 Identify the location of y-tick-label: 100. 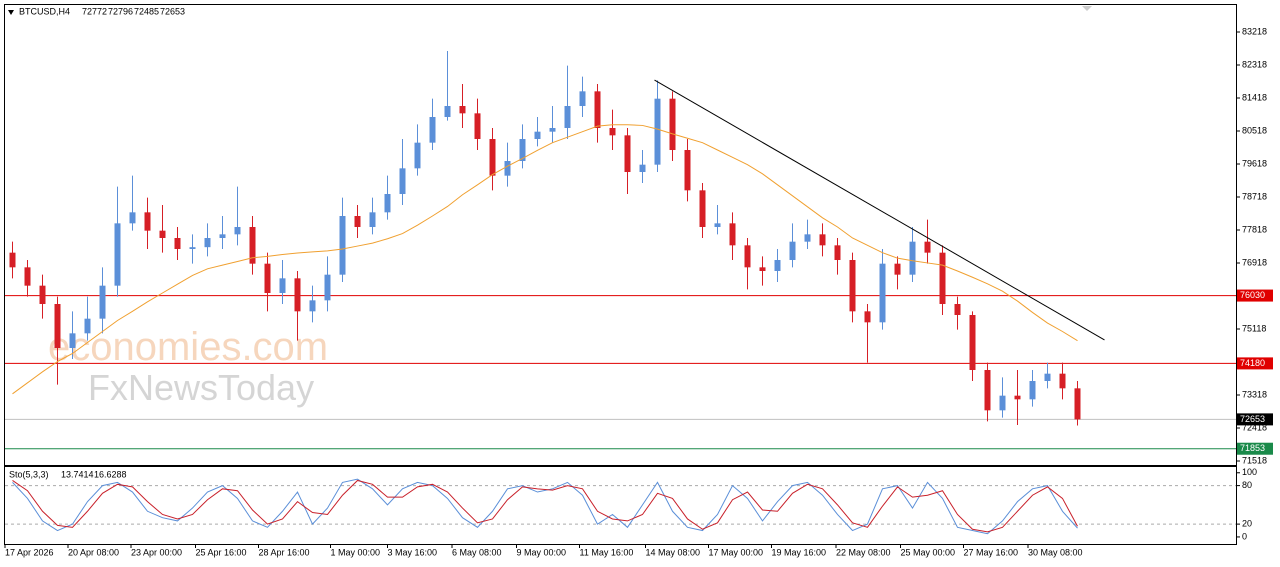
(1249, 472).